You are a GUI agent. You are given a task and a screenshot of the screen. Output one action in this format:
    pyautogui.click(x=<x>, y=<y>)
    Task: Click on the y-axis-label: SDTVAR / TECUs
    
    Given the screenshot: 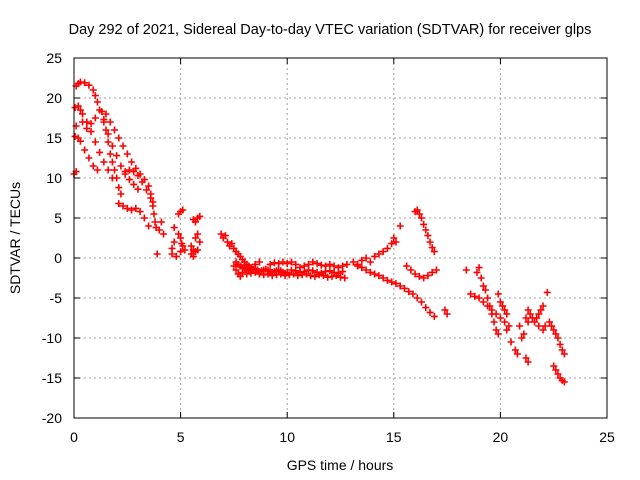 What is the action you would take?
    pyautogui.click(x=15, y=238)
    